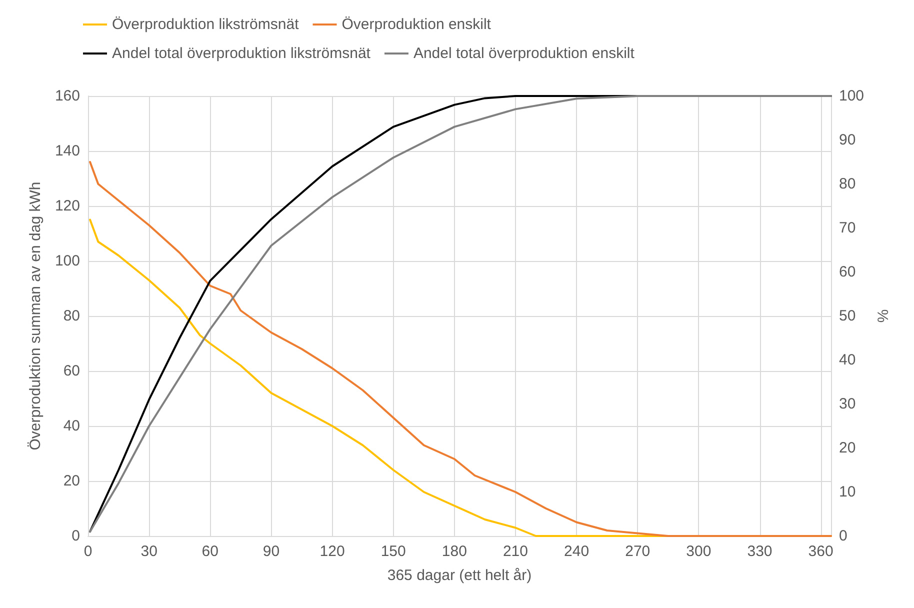 This screenshot has width=914, height=608. I want to click on y2-tick-label: 70, so click(847, 228).